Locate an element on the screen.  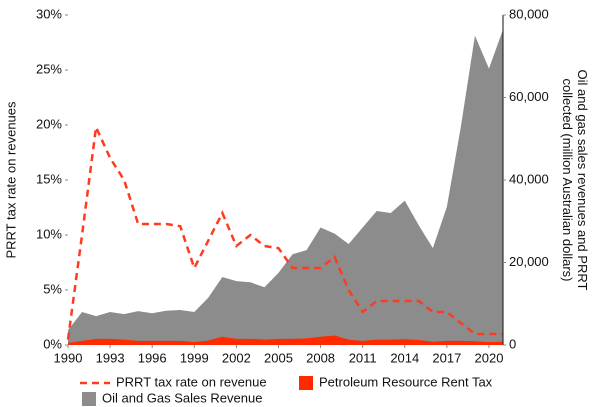
x-tick-label: 2014 is located at coordinates (404, 357).